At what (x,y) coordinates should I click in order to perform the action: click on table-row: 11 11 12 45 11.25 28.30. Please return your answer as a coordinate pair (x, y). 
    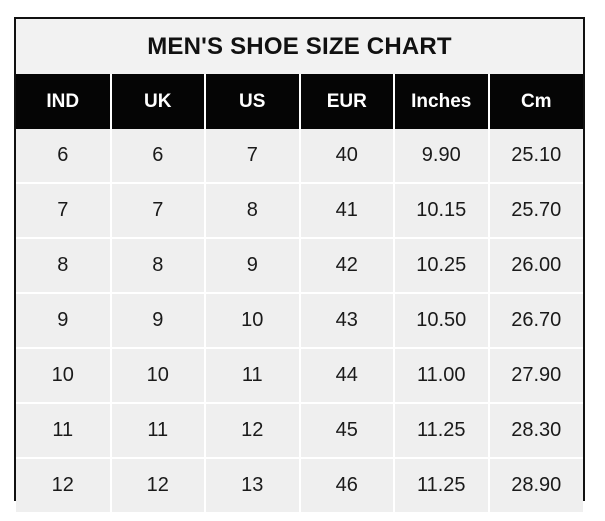
    Looking at the image, I should click on (299, 431).